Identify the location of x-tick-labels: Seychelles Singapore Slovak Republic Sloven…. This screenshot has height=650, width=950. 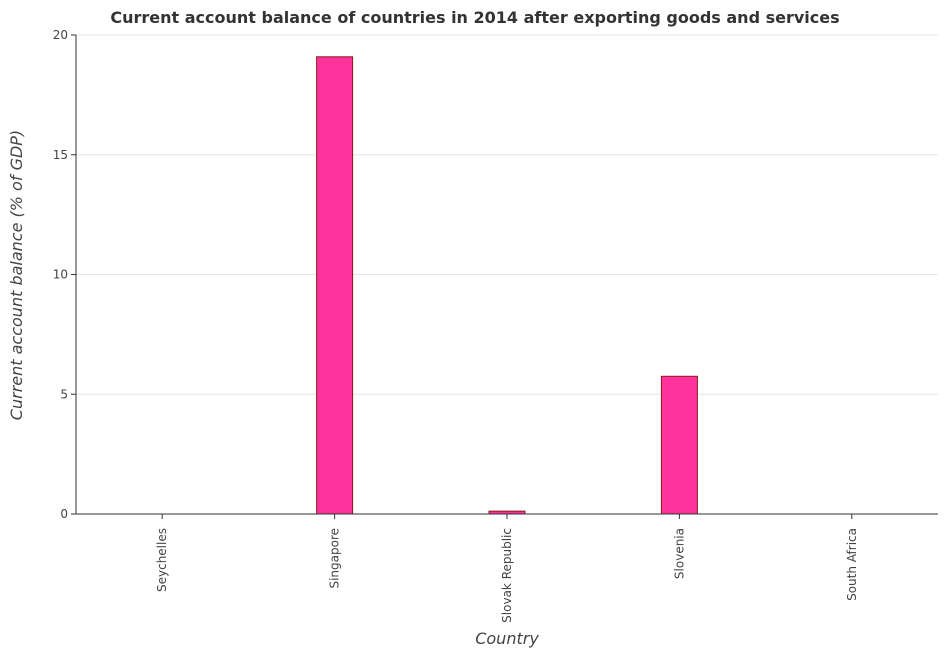
(507, 568).